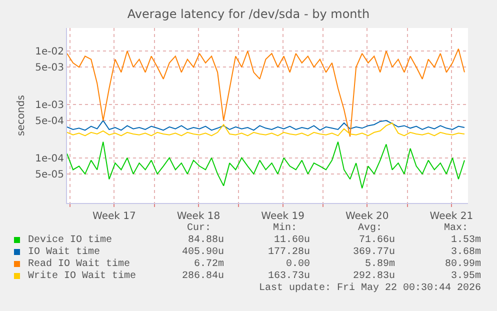  I want to click on chart-title: Average latency for /dev/sda - by month, so click(248, 14).